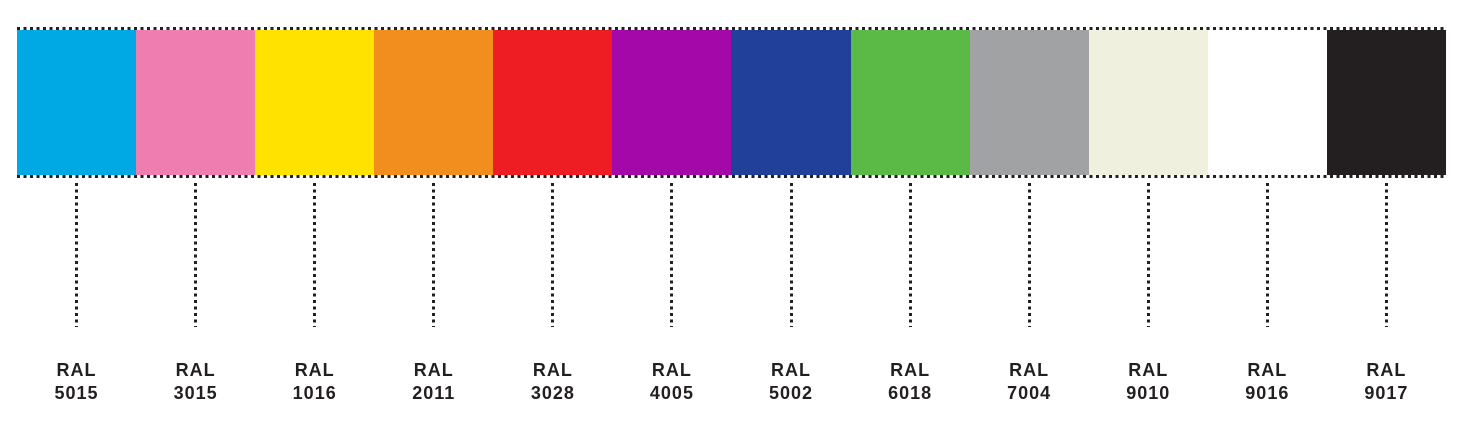 This screenshot has width=1476, height=423. Describe the element at coordinates (552, 393) in the screenshot. I see `ral-code: 3028` at that location.